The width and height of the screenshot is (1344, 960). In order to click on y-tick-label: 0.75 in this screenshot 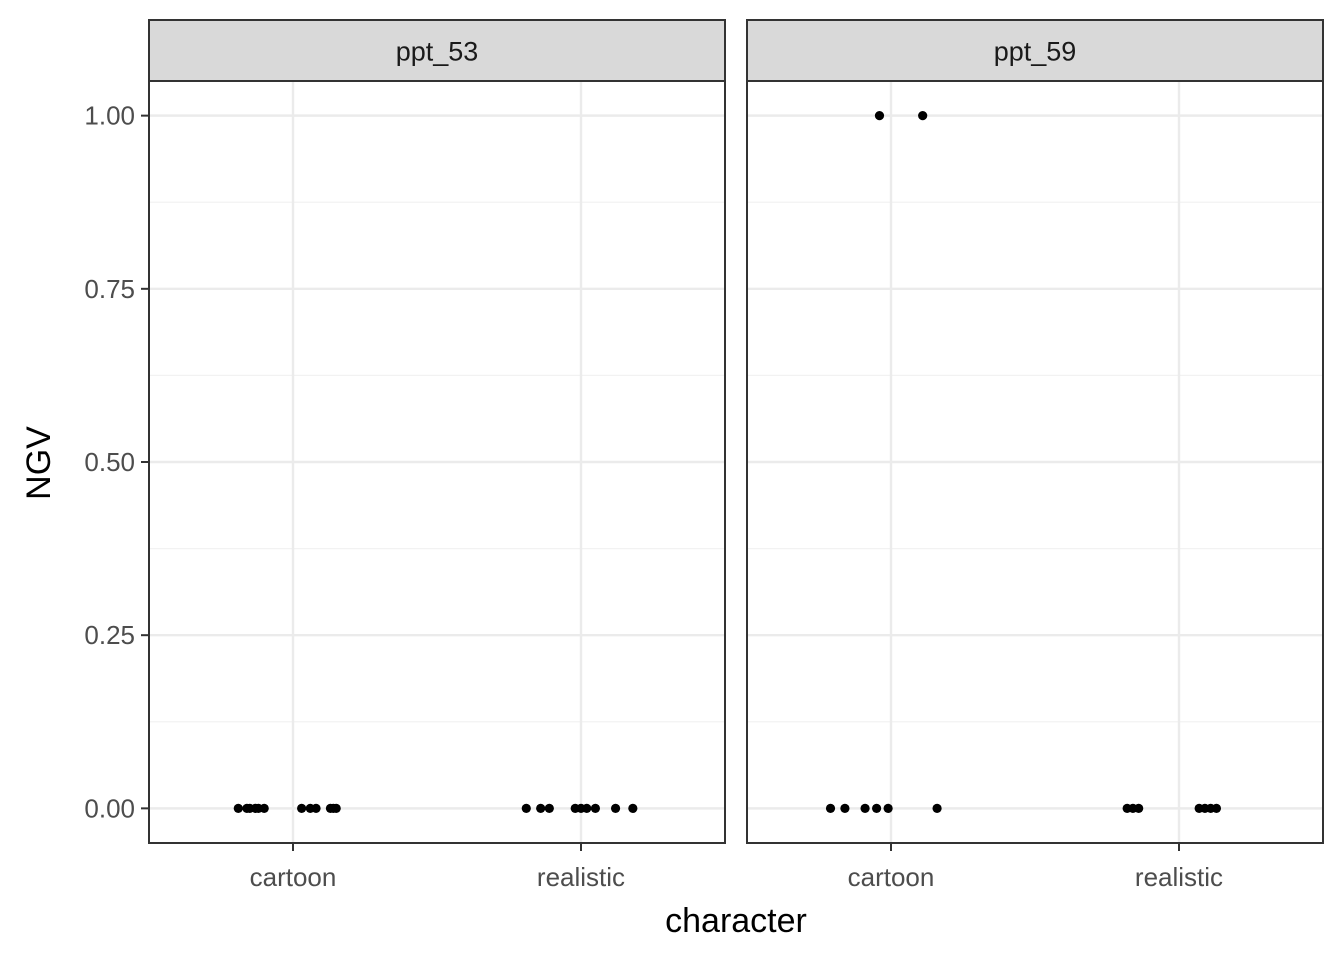, I will do `click(109, 289)`.